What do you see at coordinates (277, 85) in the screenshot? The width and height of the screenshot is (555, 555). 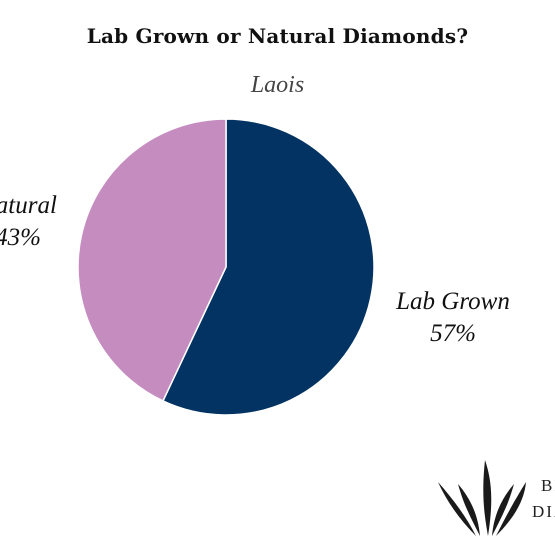 I see `chart-subtitle: Laois` at bounding box center [277, 85].